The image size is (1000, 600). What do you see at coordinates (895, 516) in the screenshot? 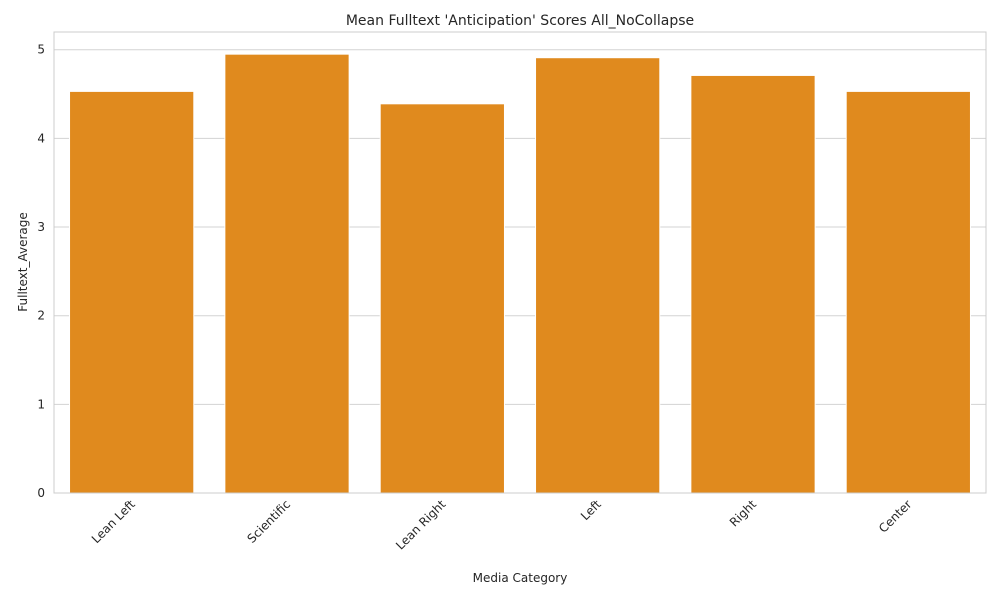
I see `x-tick-label: Center` at bounding box center [895, 516].